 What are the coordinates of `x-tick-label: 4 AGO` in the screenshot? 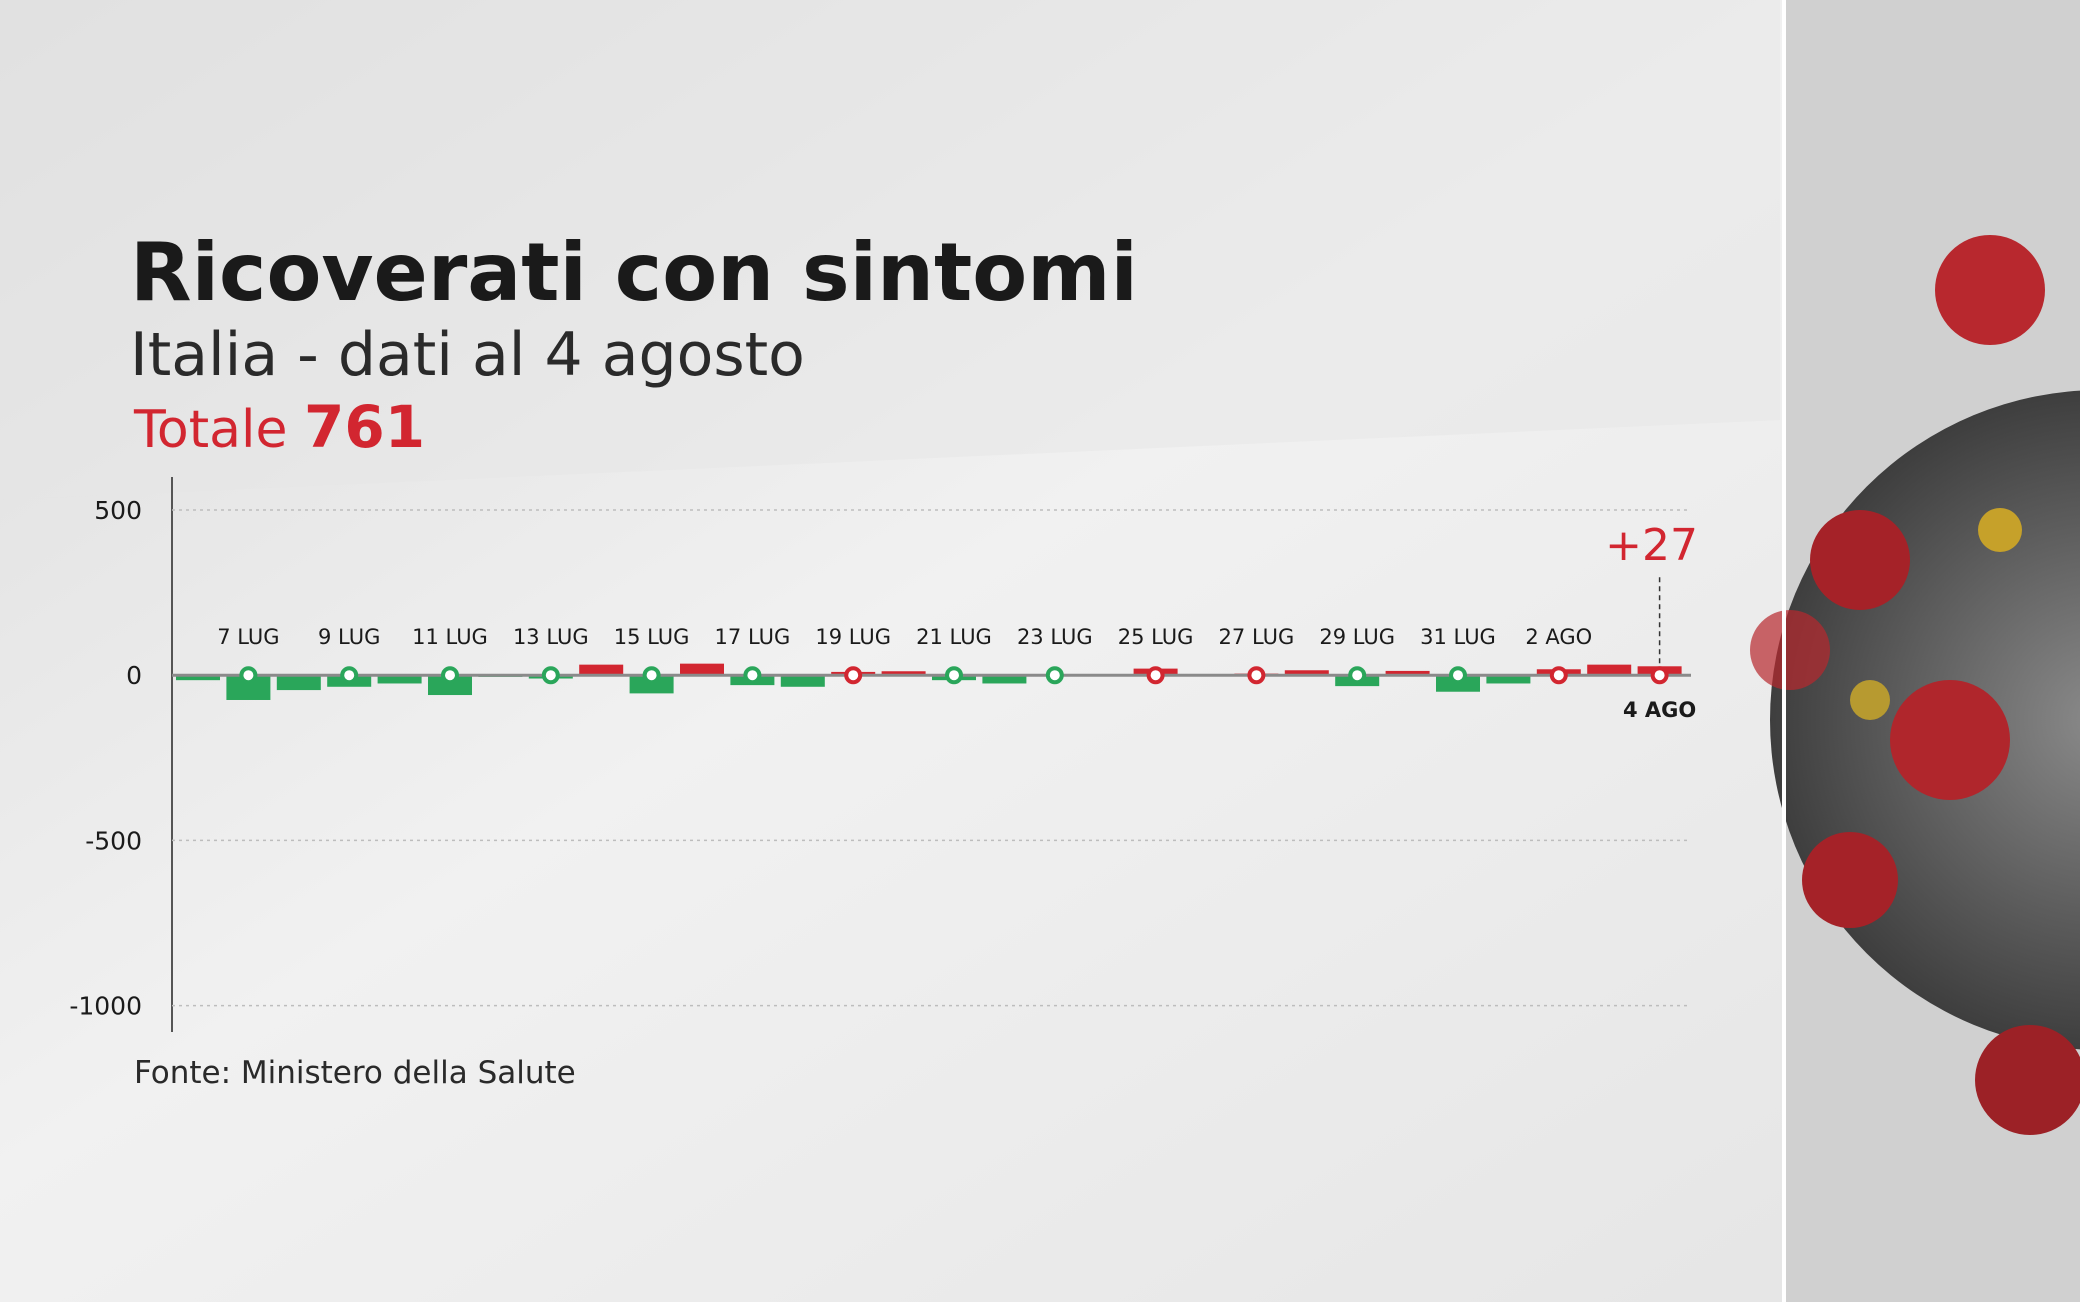 It's located at (1659, 710).